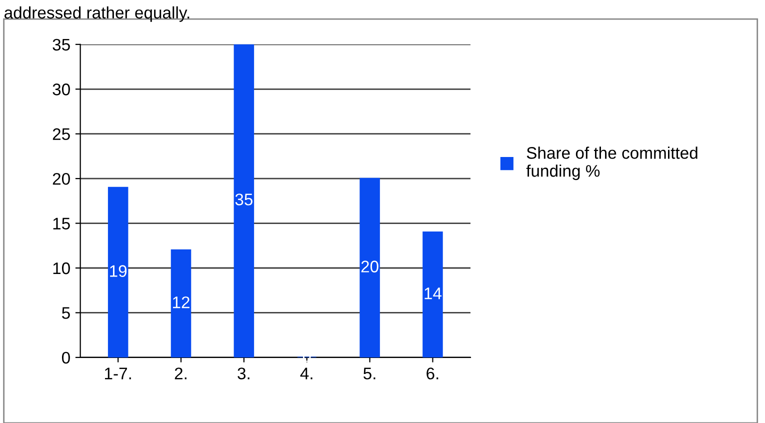  I want to click on y-tick-label: 20, so click(61, 178).